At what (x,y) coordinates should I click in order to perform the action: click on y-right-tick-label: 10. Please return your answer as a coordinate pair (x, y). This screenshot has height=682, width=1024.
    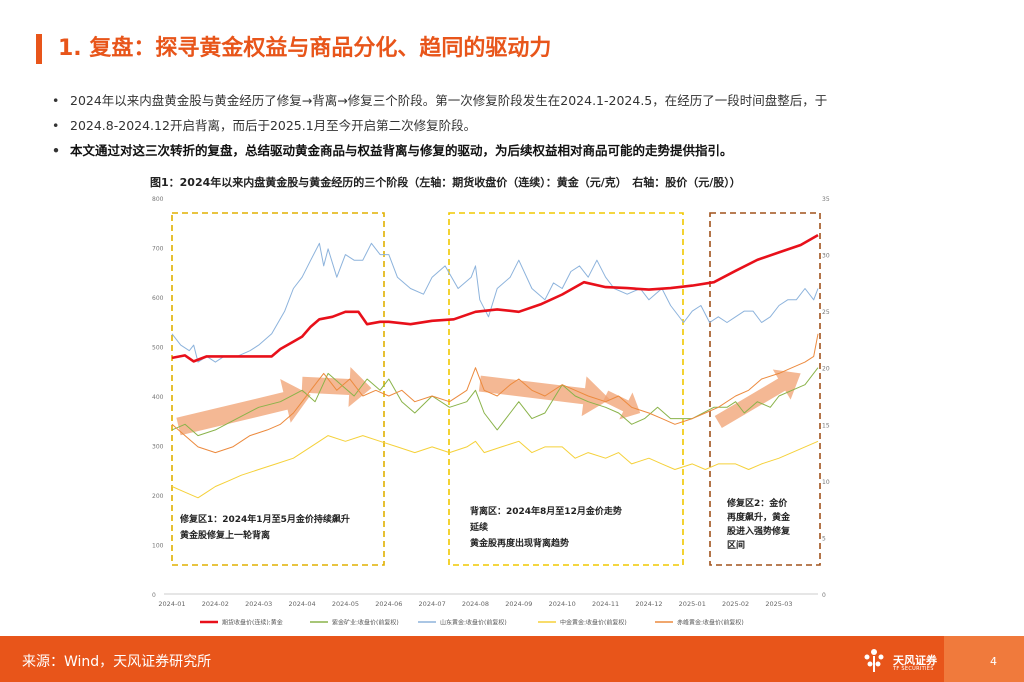
    Looking at the image, I should click on (826, 482).